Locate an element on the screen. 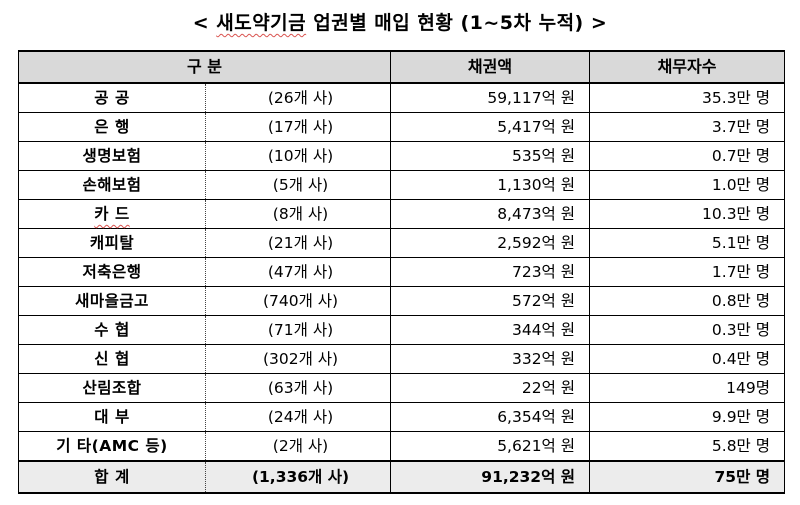  row-debtors: 0.7만 명 is located at coordinates (687, 156).